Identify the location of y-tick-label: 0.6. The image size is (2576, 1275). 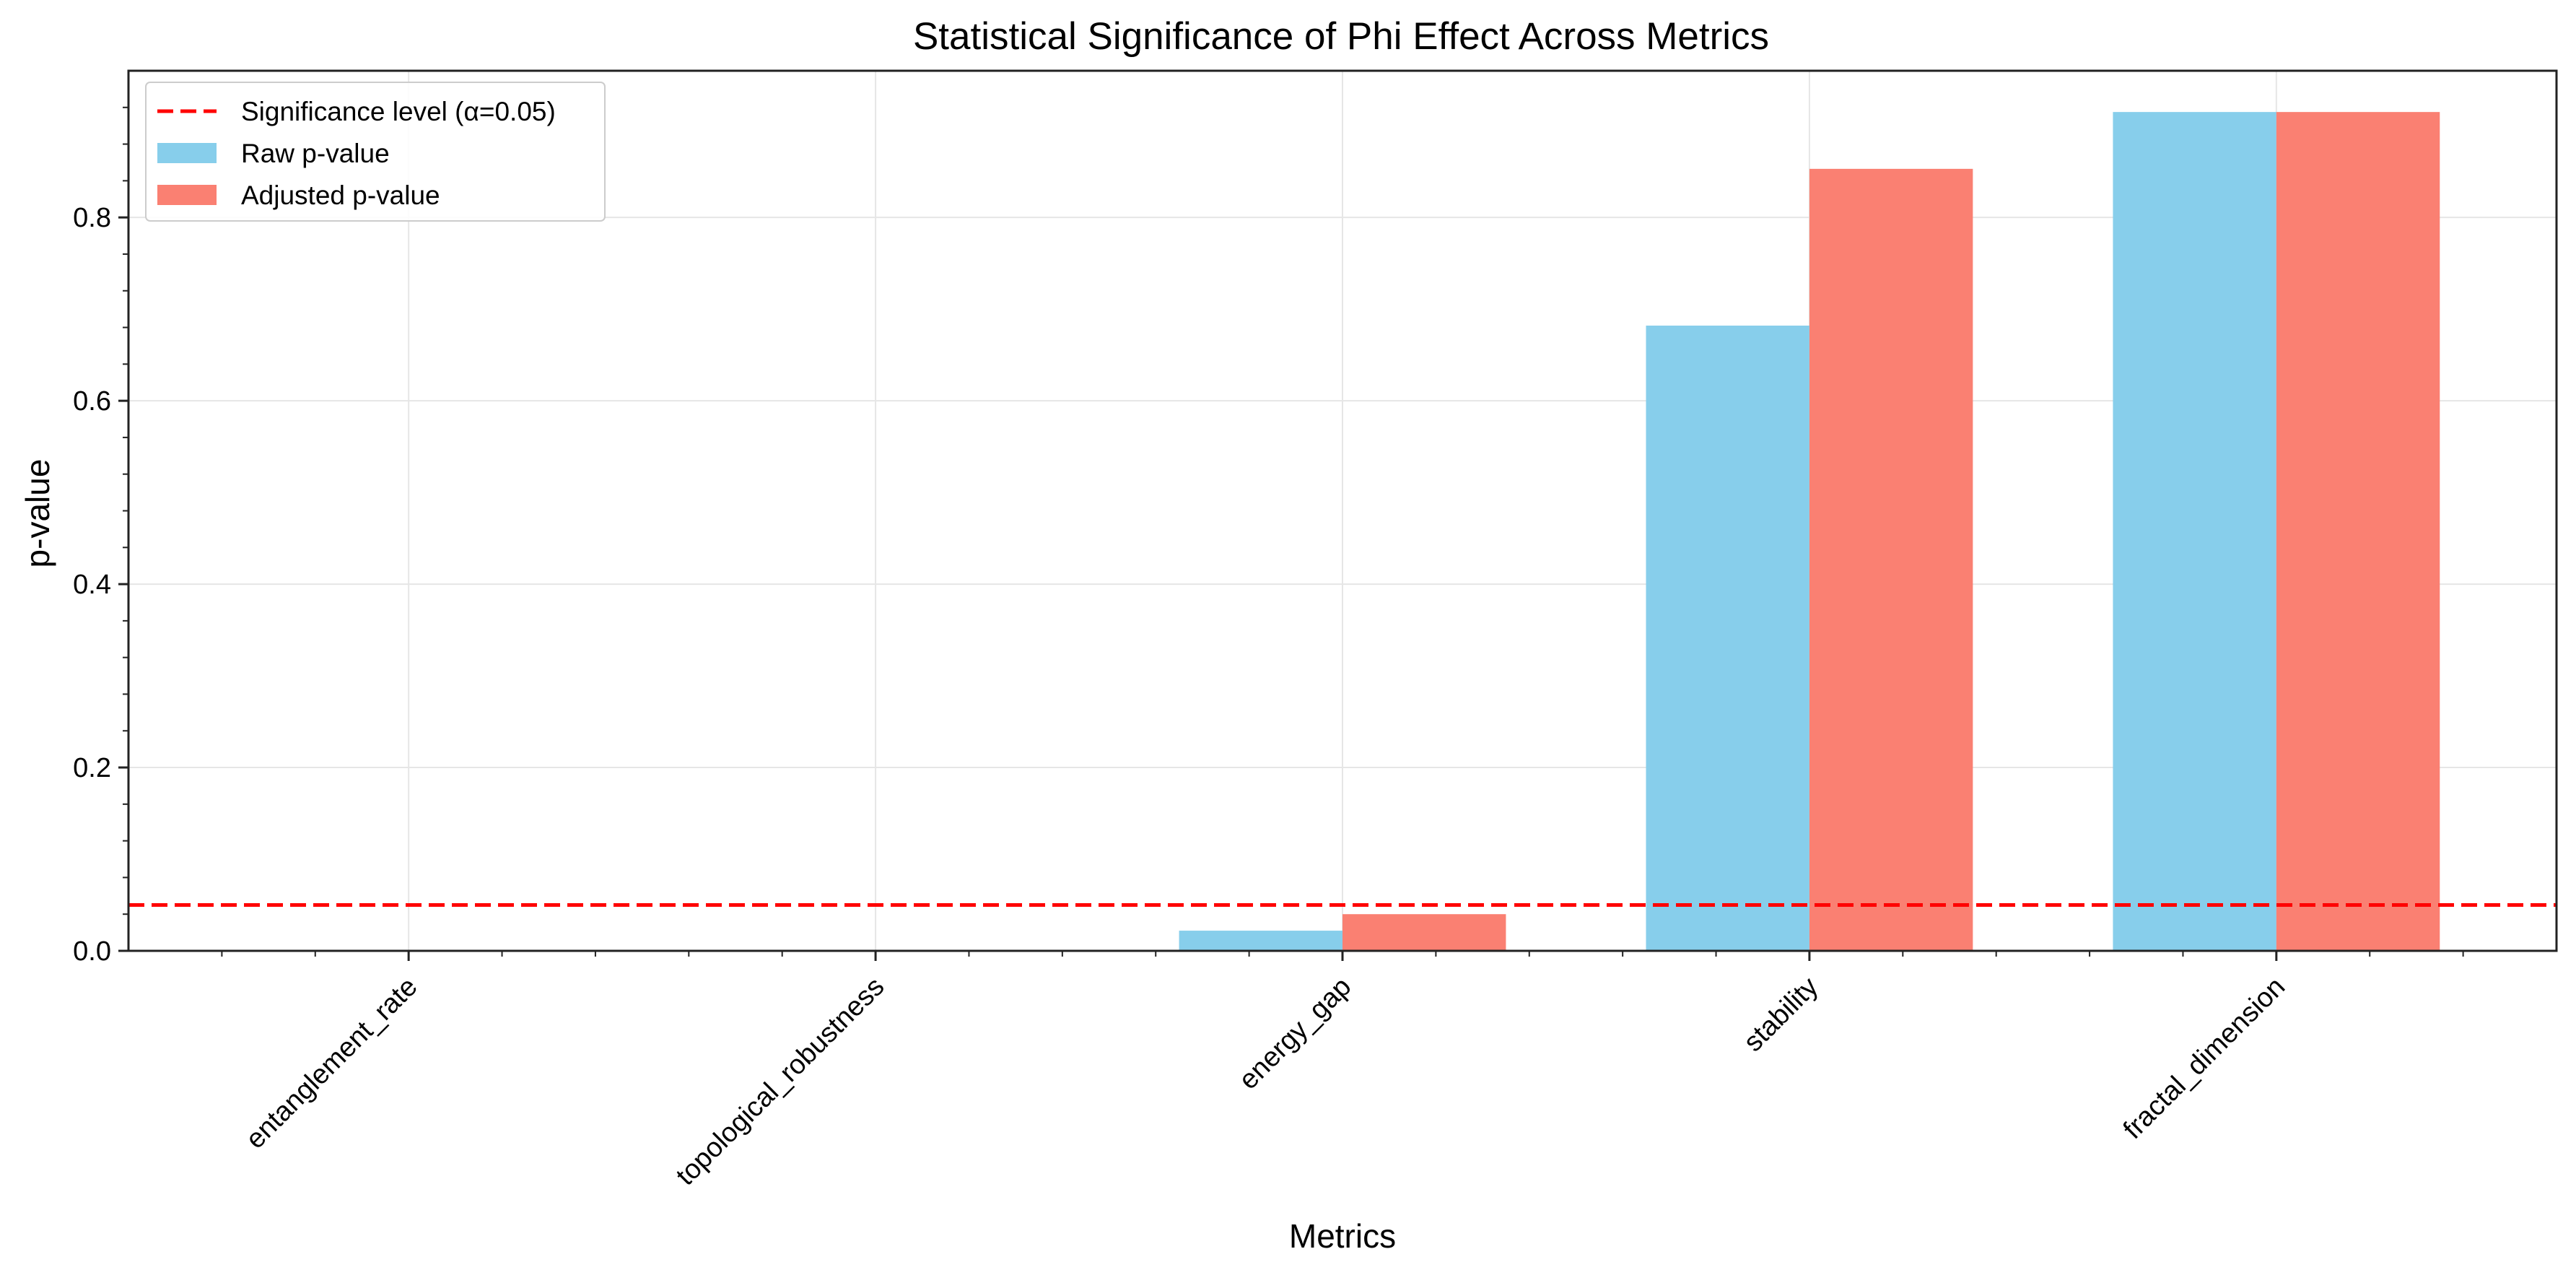
(92, 401).